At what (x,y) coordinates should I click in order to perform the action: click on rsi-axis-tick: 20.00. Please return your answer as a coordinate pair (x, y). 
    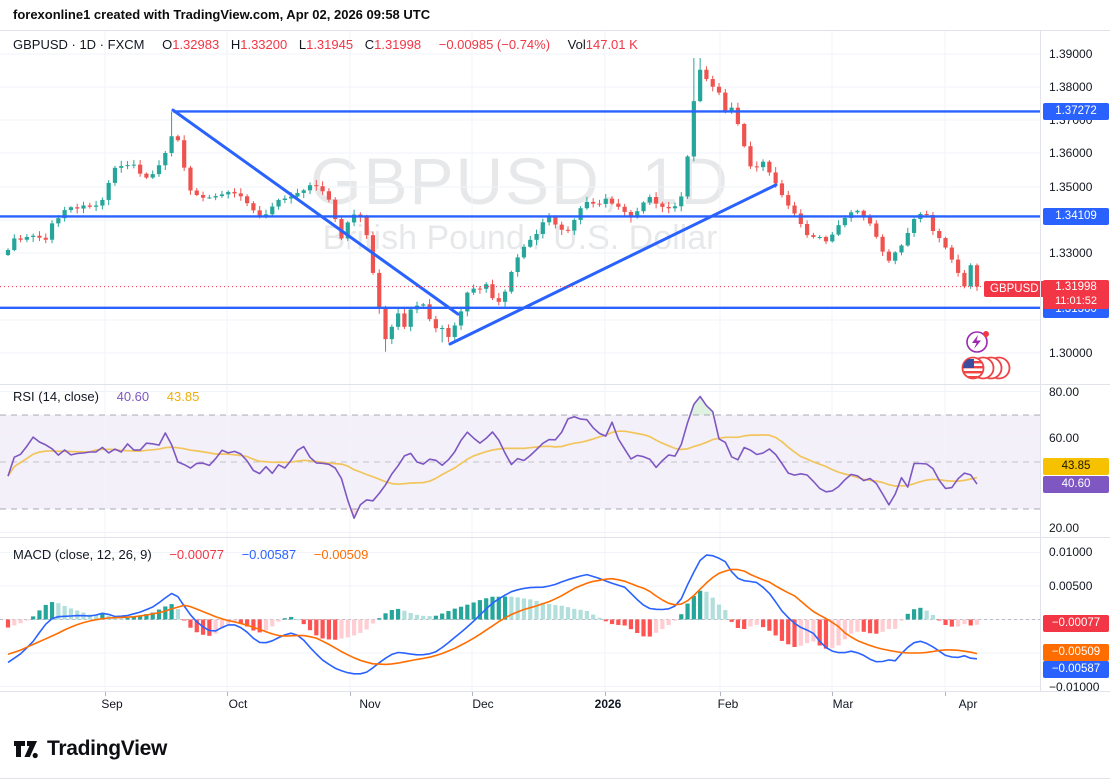
    Looking at the image, I should click on (1064, 528).